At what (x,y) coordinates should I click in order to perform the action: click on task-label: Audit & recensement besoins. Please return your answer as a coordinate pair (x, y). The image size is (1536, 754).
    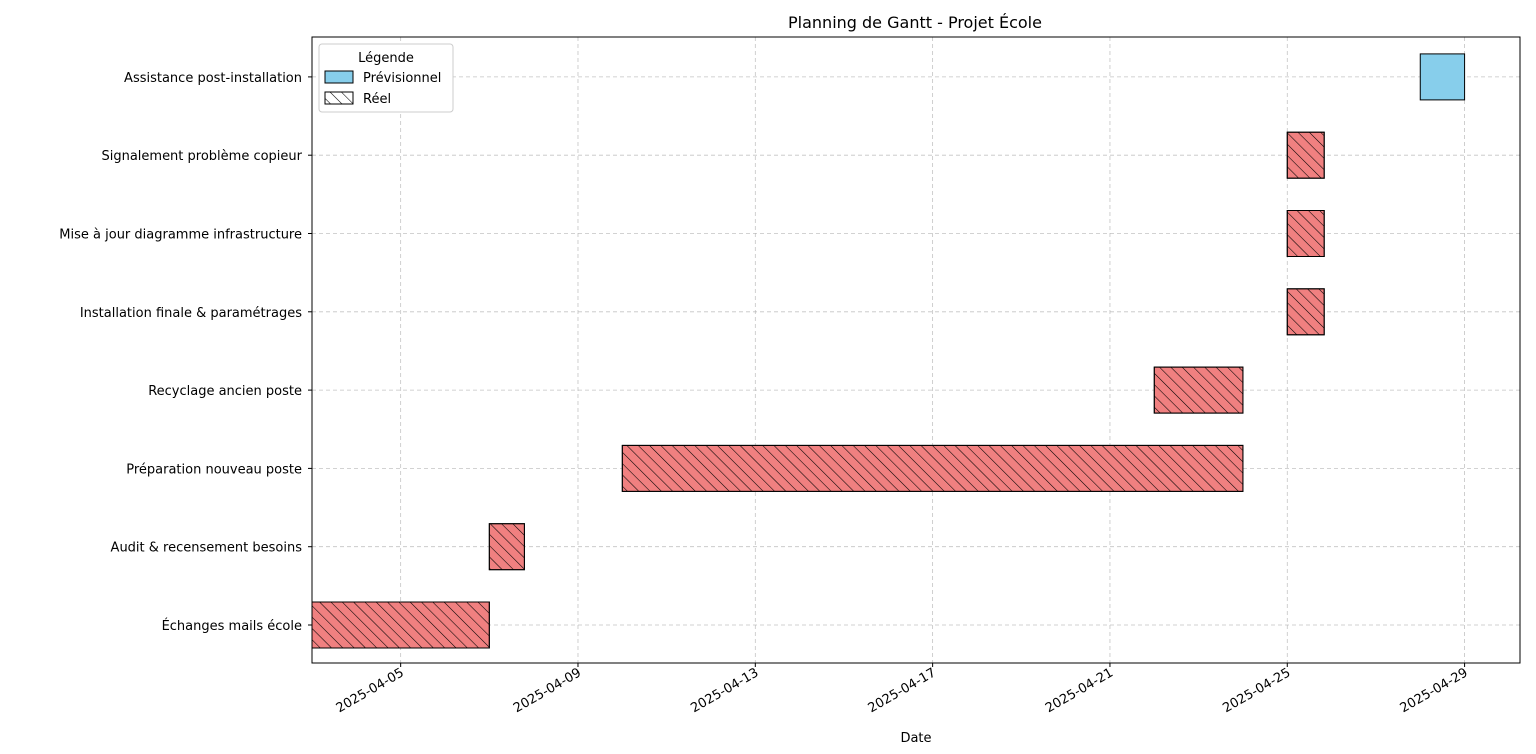
    Looking at the image, I should click on (207, 548).